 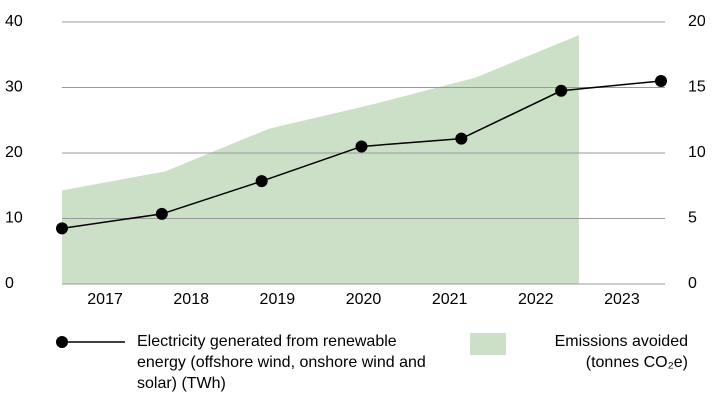 What do you see at coordinates (697, 152) in the screenshot?
I see `y2-tick-label: 10` at bounding box center [697, 152].